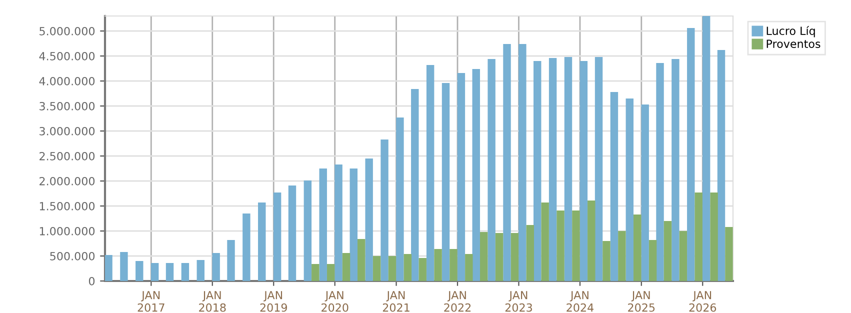 The width and height of the screenshot is (851, 313). What do you see at coordinates (67, 131) in the screenshot?
I see `y-tick-label: 3.000.000` at bounding box center [67, 131].